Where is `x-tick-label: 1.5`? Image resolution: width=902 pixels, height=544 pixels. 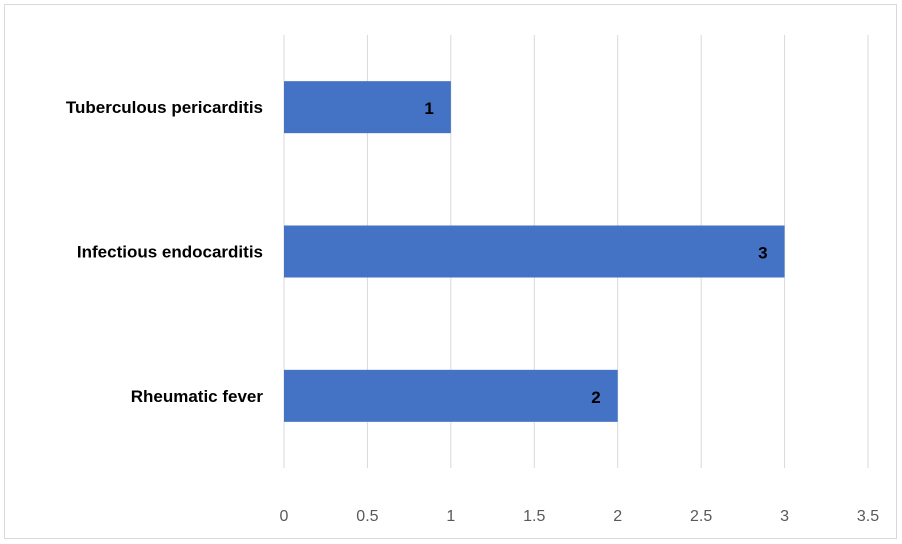
x-tick-label: 1.5 is located at coordinates (534, 516).